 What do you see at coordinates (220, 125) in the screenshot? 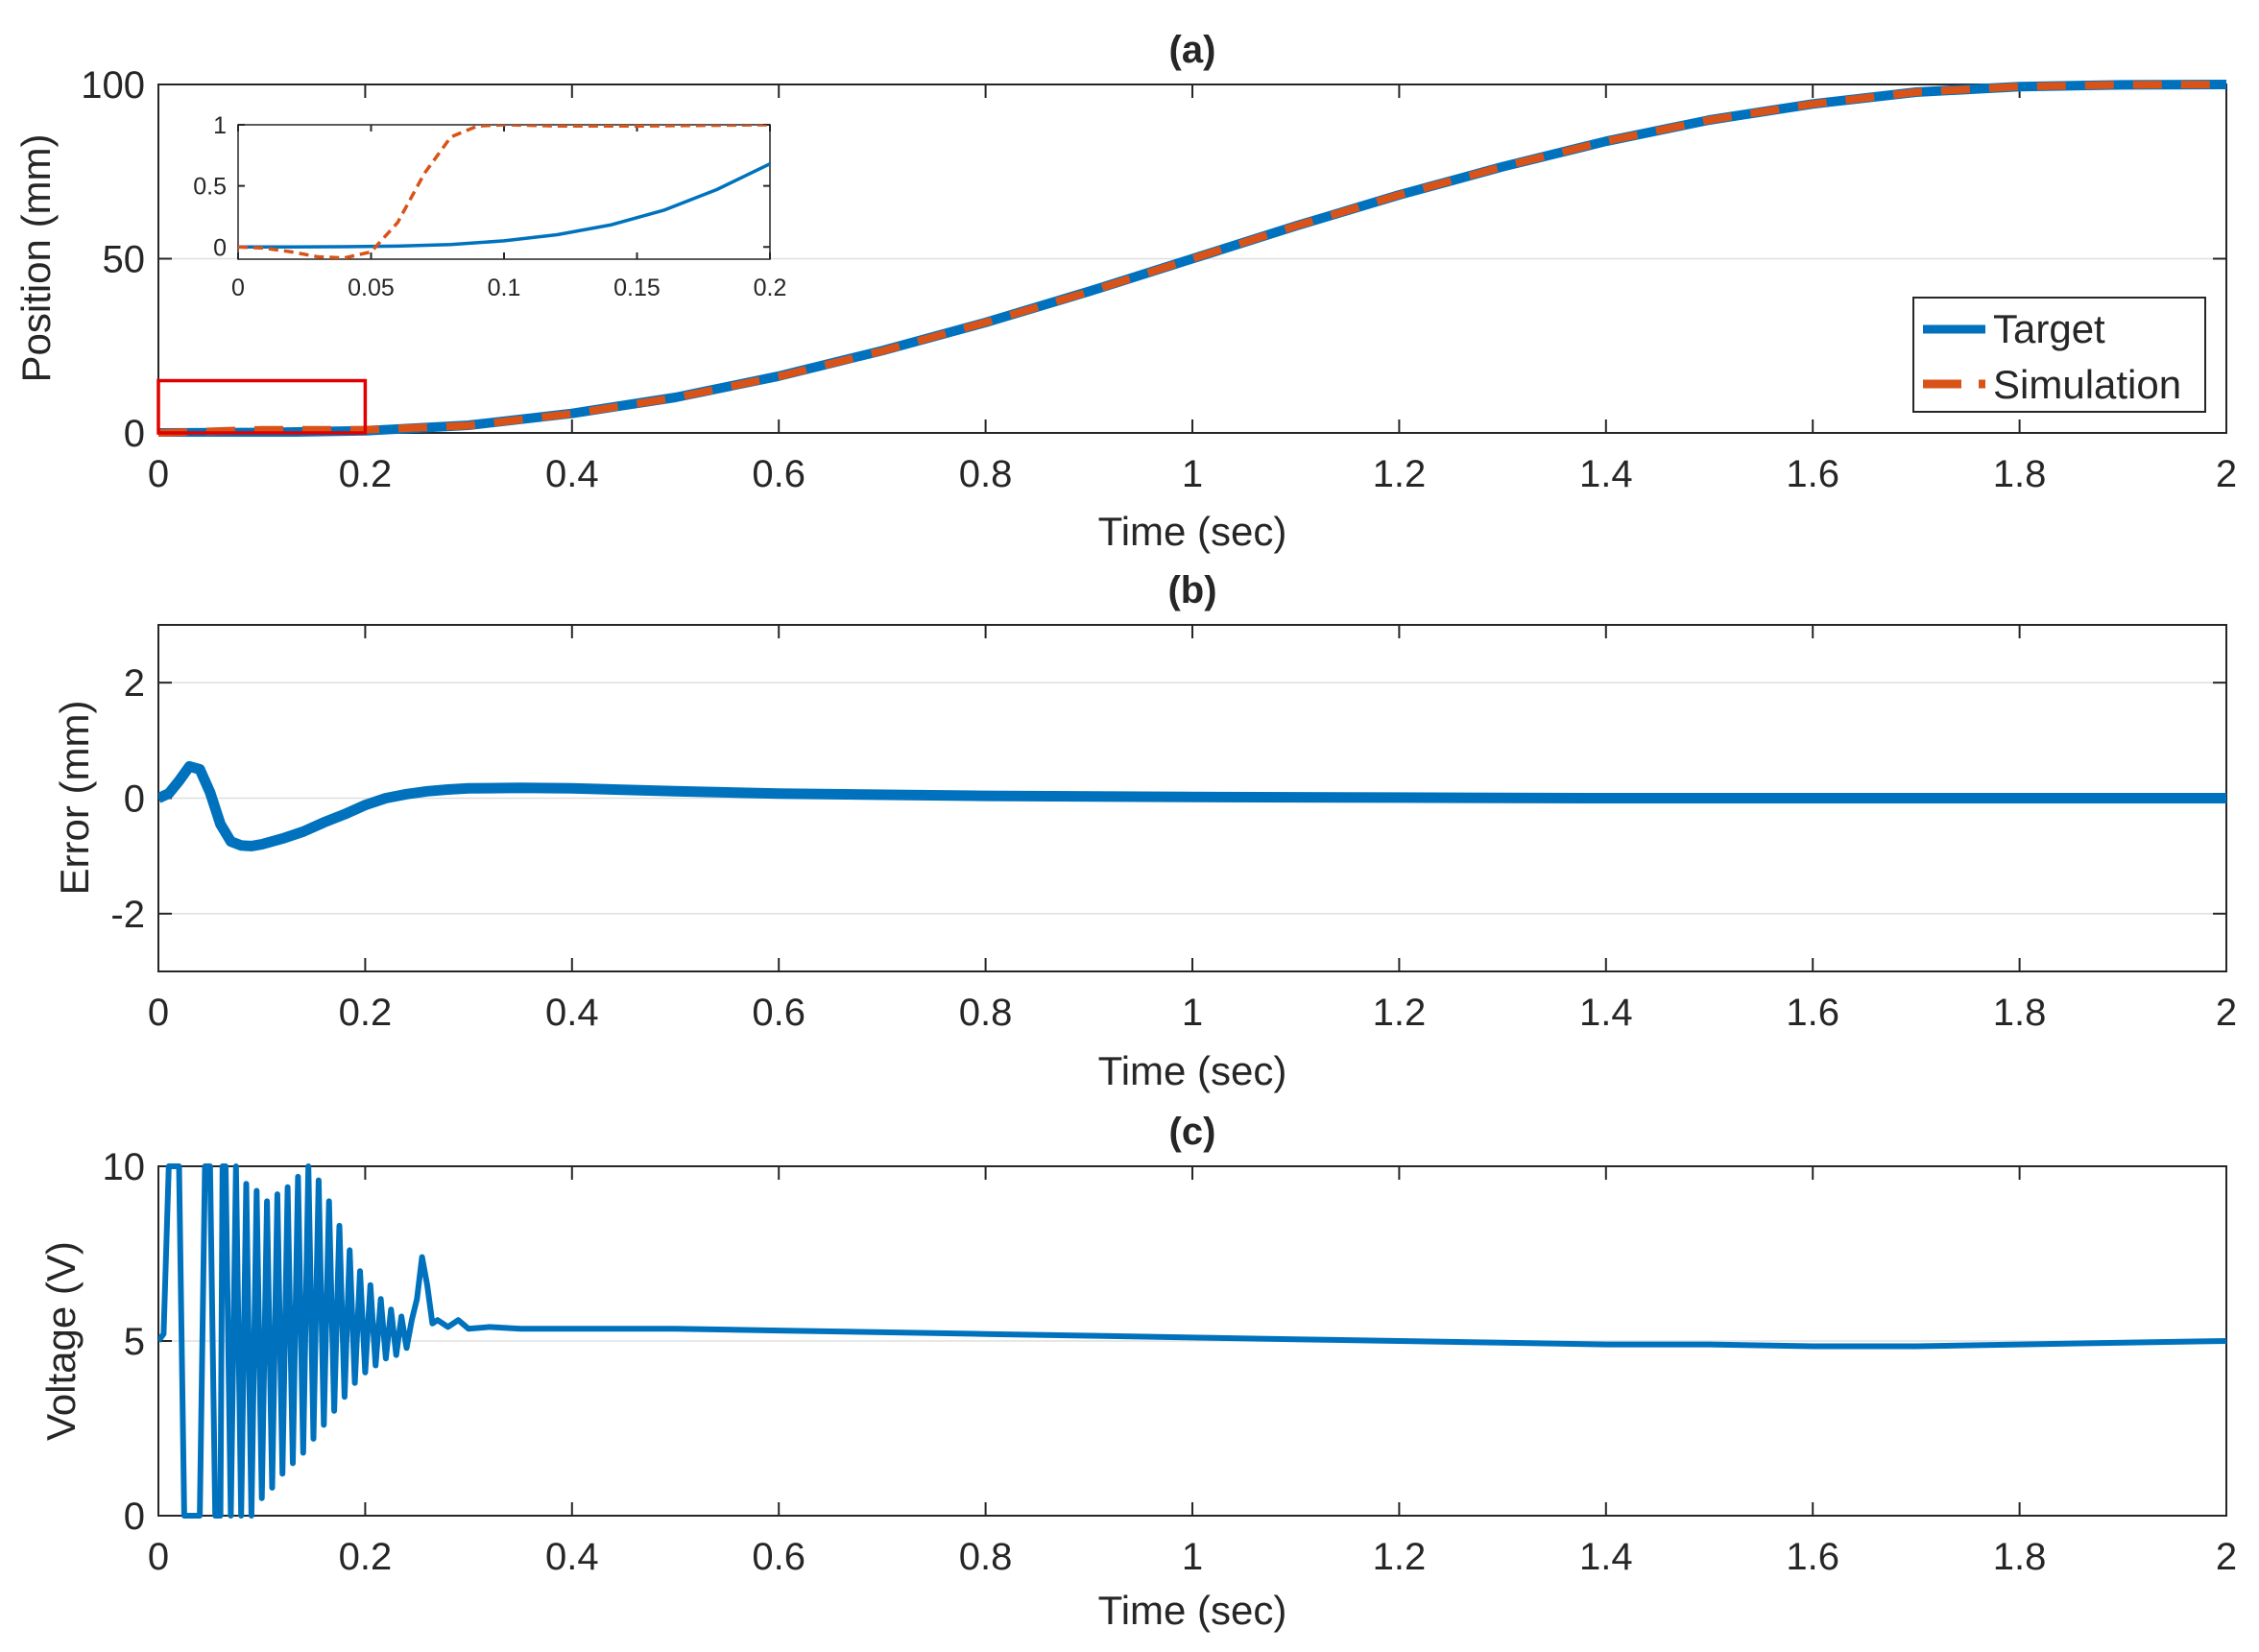
I see `y-tick-label: 1` at bounding box center [220, 125].